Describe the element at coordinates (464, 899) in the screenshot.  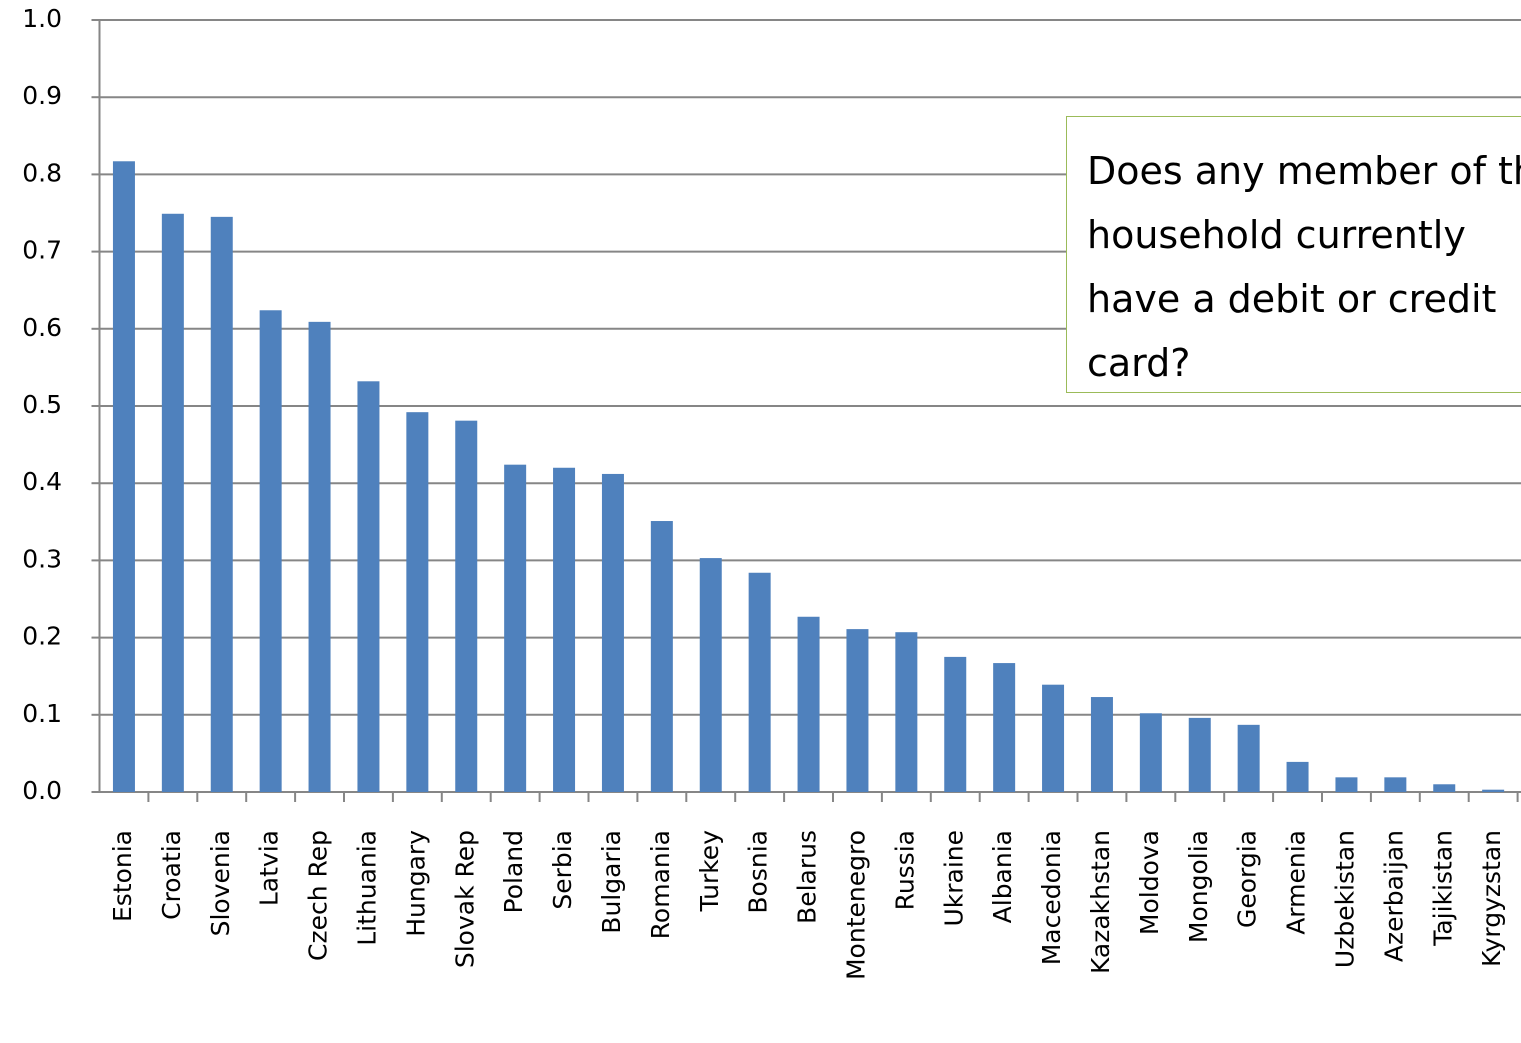
I see `x-tick-label: Slovak Rep` at that location.